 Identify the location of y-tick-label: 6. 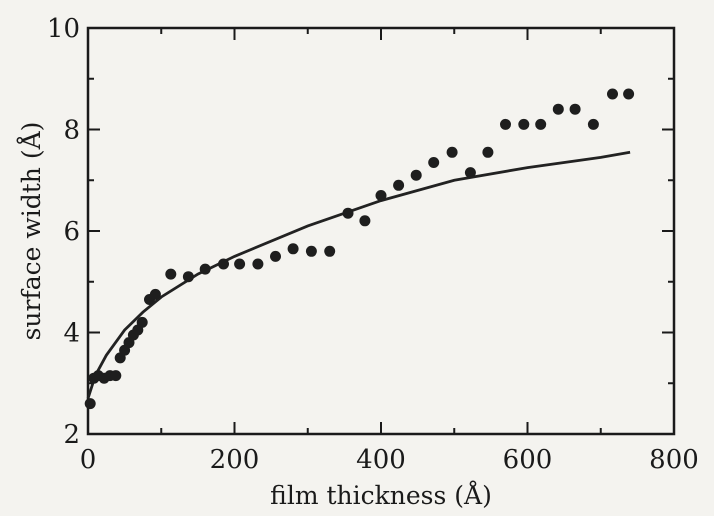
(71, 232).